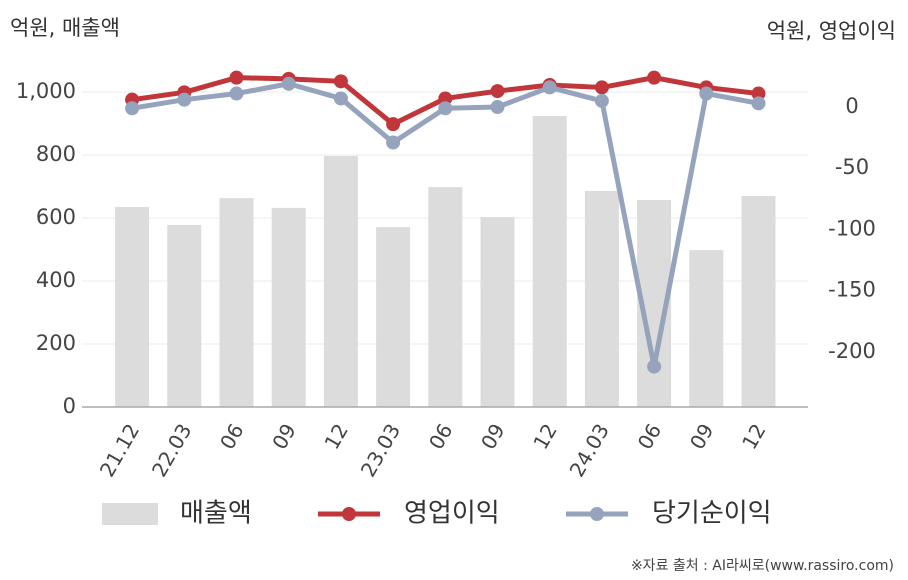 This screenshot has width=908, height=580. What do you see at coordinates (56, 217) in the screenshot?
I see `y-tick-label: 600` at bounding box center [56, 217].